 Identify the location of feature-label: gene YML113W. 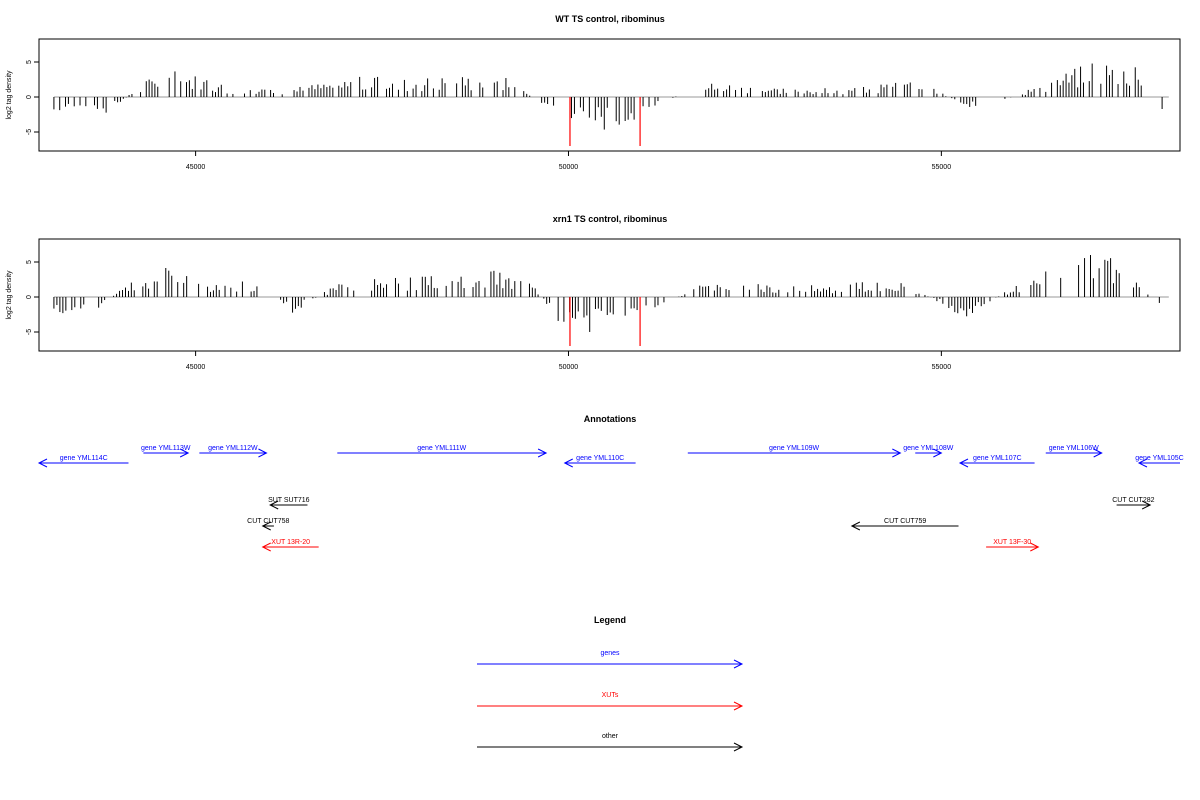
(166, 448).